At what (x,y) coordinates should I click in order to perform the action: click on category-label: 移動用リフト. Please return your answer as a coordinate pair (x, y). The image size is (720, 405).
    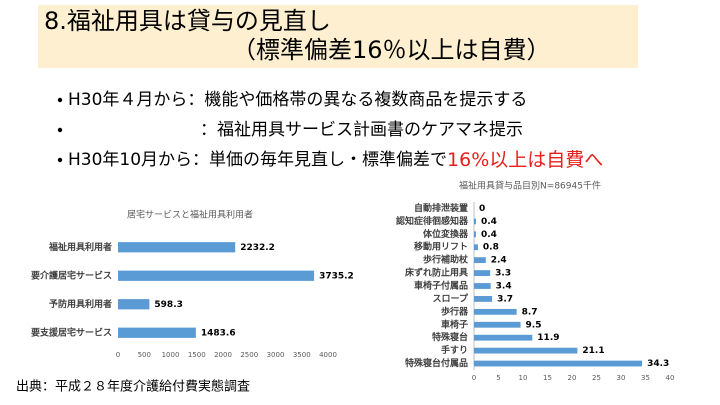
    Looking at the image, I should click on (441, 247).